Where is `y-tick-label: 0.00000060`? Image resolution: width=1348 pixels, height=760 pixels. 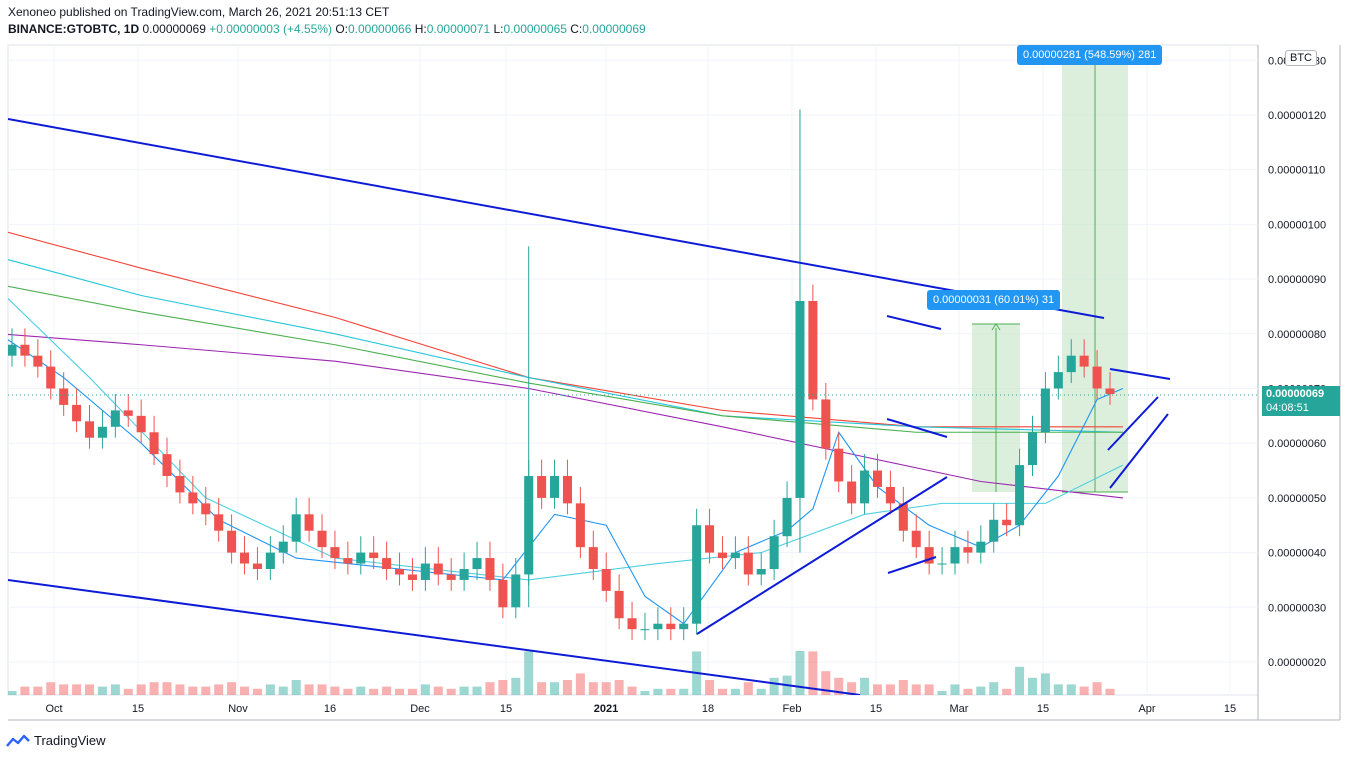
y-tick-label: 0.00000060 is located at coordinates (1297, 444).